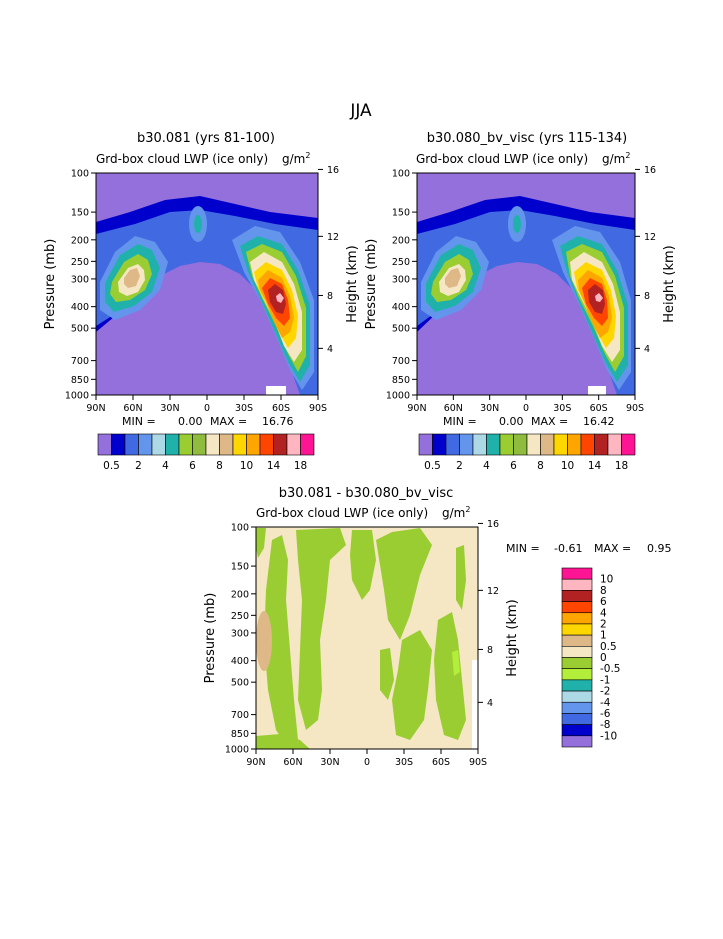 This screenshot has width=723, height=939. What do you see at coordinates (605, 725) in the screenshot?
I see `colorbar-label: -8` at bounding box center [605, 725].